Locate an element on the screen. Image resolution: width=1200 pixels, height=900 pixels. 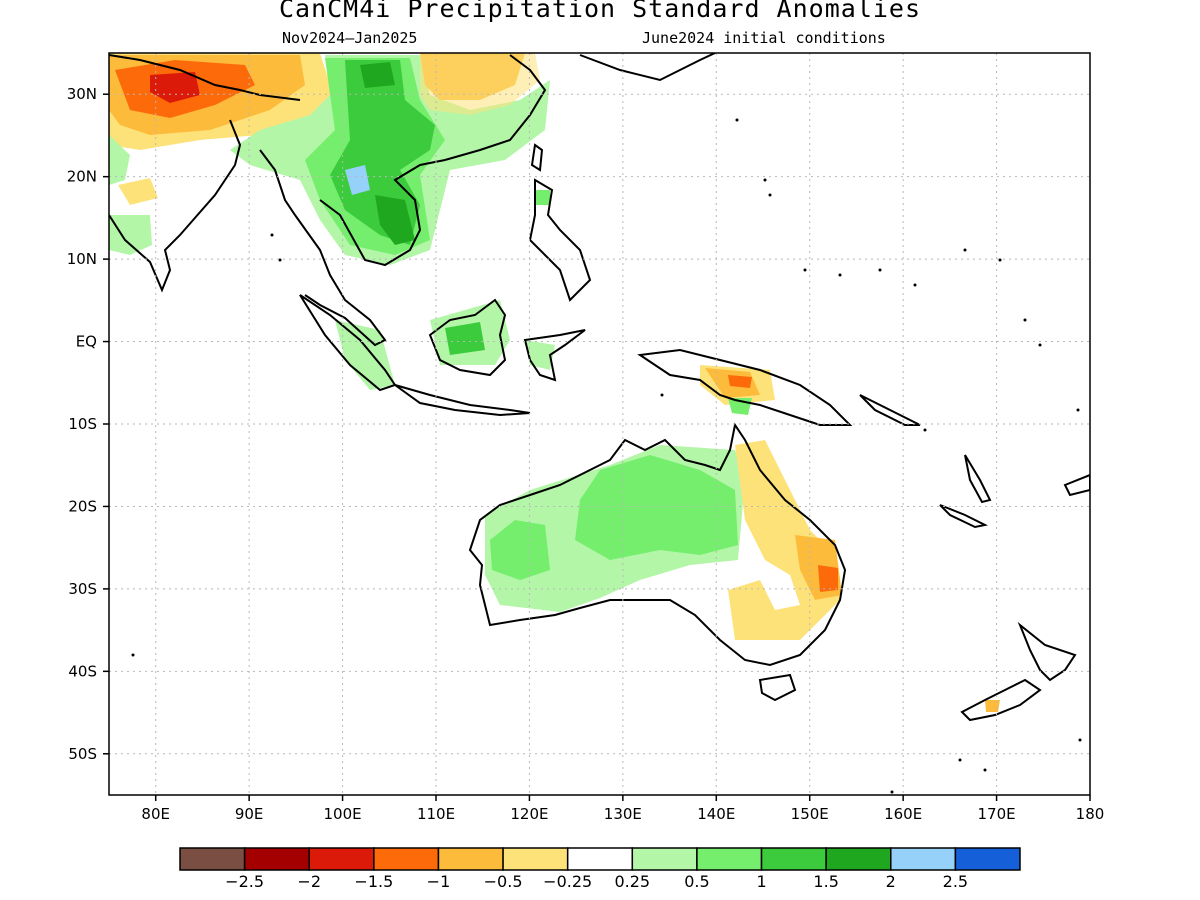
colorbar-label: 0.5 is located at coordinates (696, 881).